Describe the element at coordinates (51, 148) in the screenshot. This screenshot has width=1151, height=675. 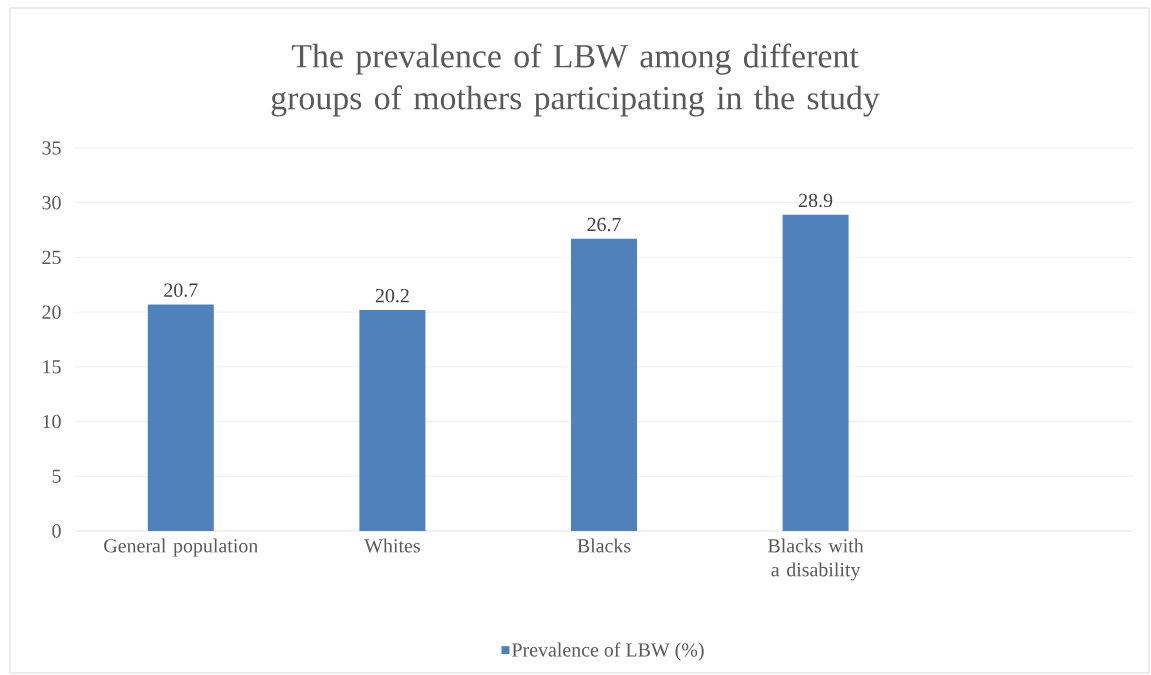
I see `y-tick-label: 35` at that location.